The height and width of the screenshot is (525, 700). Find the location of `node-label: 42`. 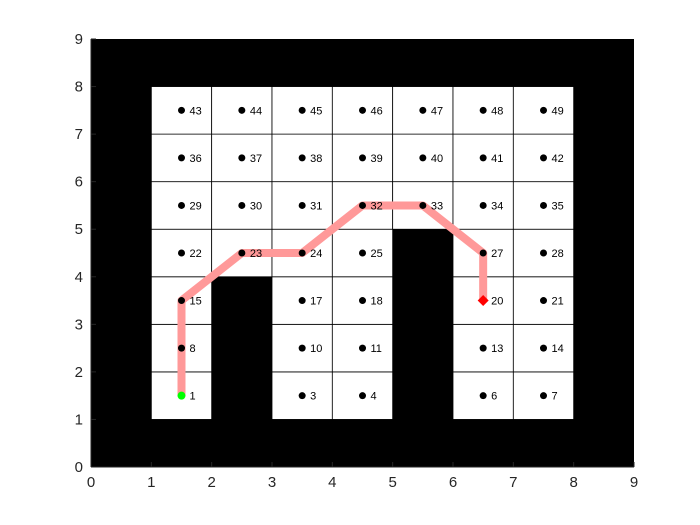

node-label: 42 is located at coordinates (558, 159).